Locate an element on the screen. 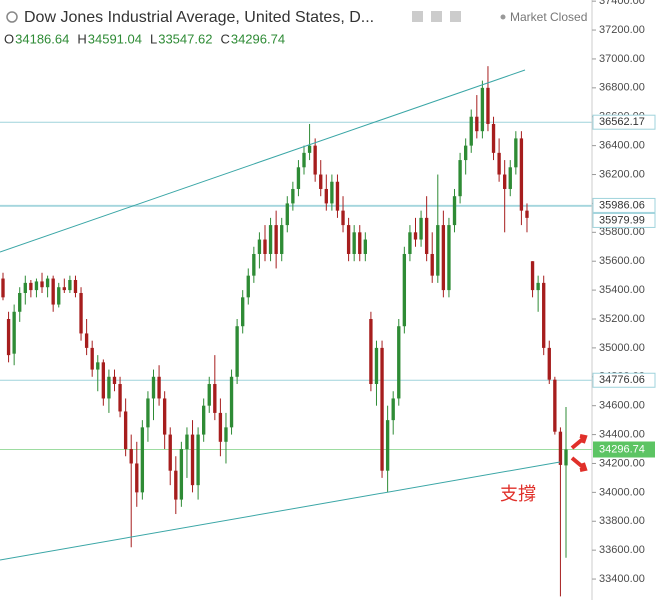  y-tick-label: 34600.00 is located at coordinates (622, 406).